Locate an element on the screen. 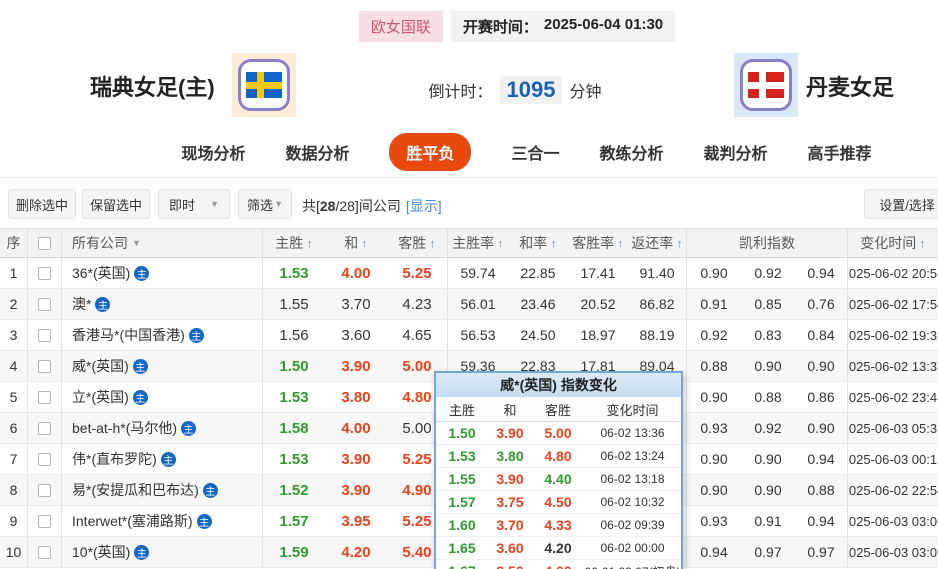 The image size is (938, 569). home-win-odds: 1.57 is located at coordinates (294, 521).